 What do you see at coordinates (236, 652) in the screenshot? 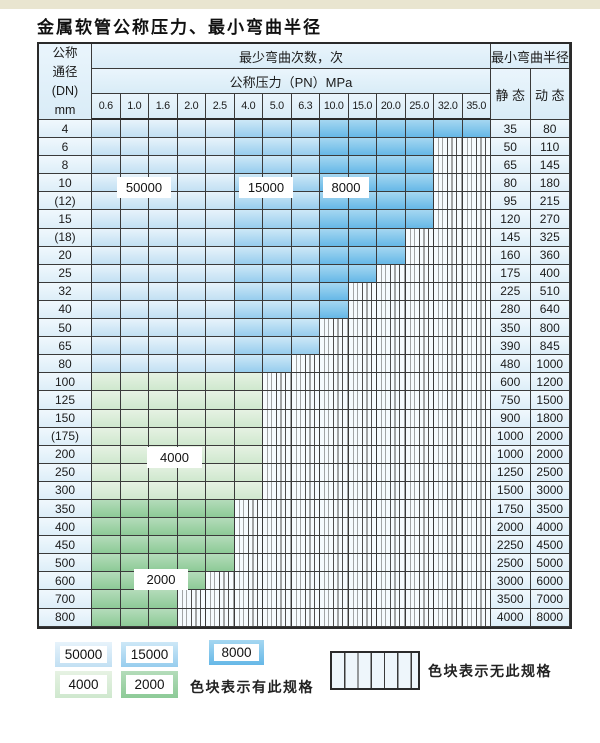
I see `legend-swatch: 8000` at bounding box center [236, 652].